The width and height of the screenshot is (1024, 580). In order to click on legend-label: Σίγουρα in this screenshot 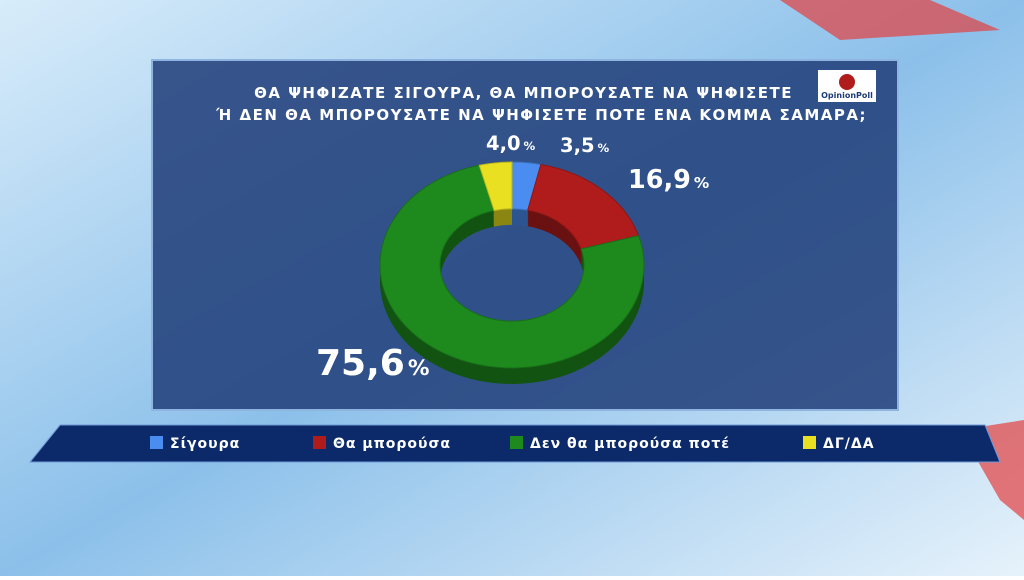, I will do `click(205, 444)`.